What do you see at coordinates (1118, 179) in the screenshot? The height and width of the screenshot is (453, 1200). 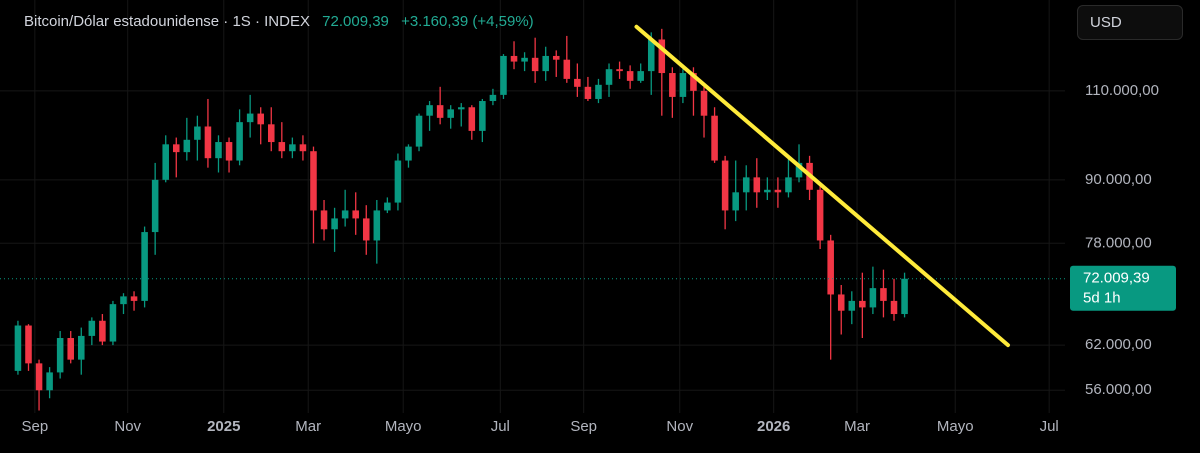 I see `y-tick-label: 90.000,00` at bounding box center [1118, 179].